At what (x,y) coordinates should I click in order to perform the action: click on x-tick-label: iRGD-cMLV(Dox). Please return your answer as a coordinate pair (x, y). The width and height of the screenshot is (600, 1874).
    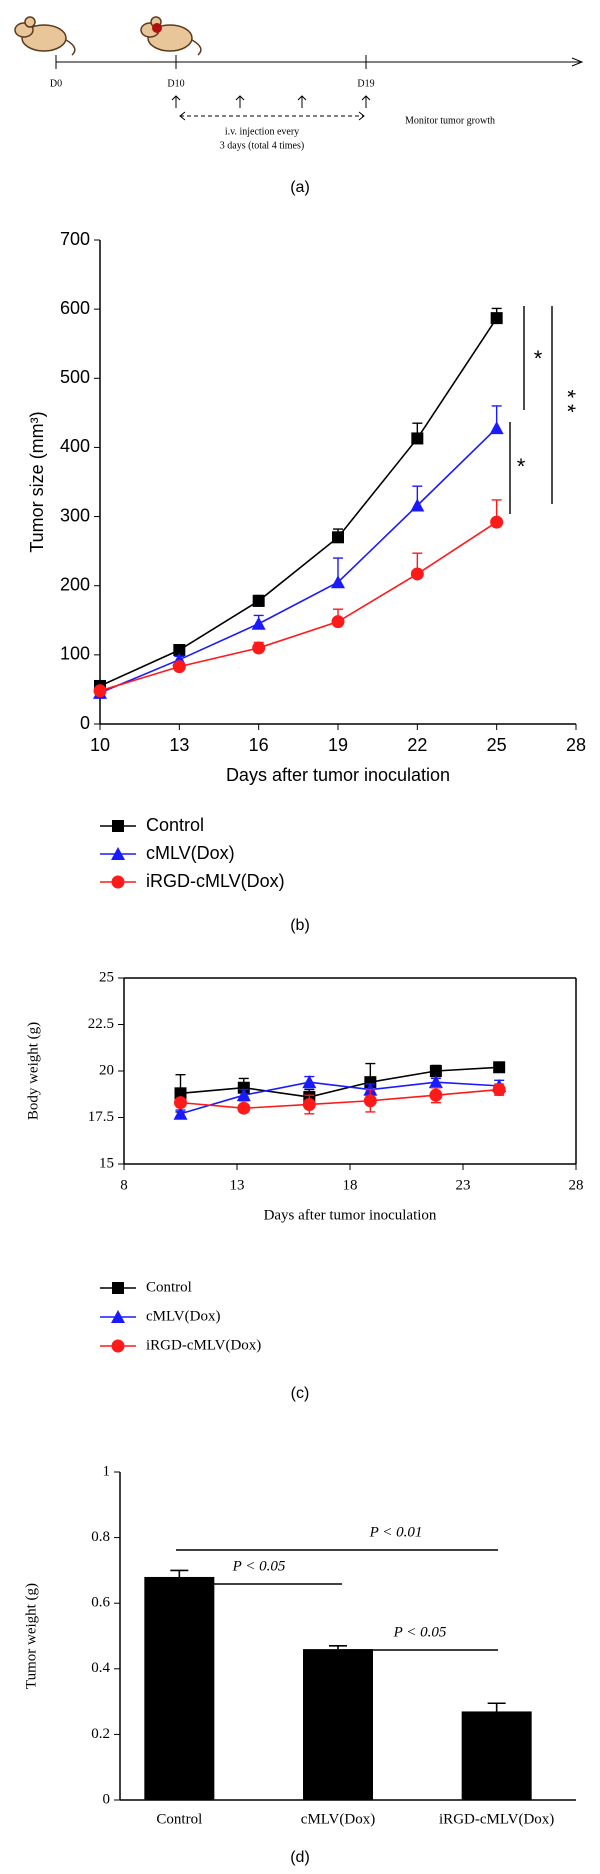
    Looking at the image, I should click on (496, 1819).